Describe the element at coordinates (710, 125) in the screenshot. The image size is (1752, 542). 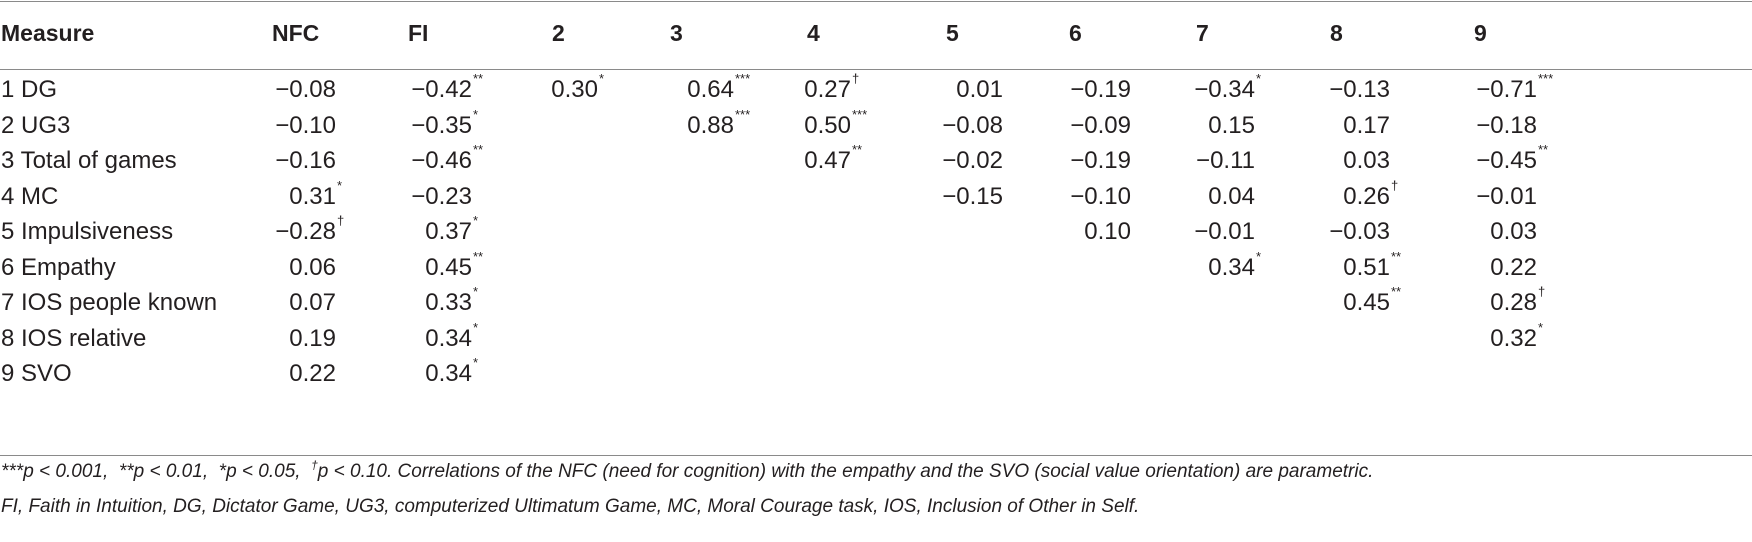
I see `cell-value: 0.88` at that location.